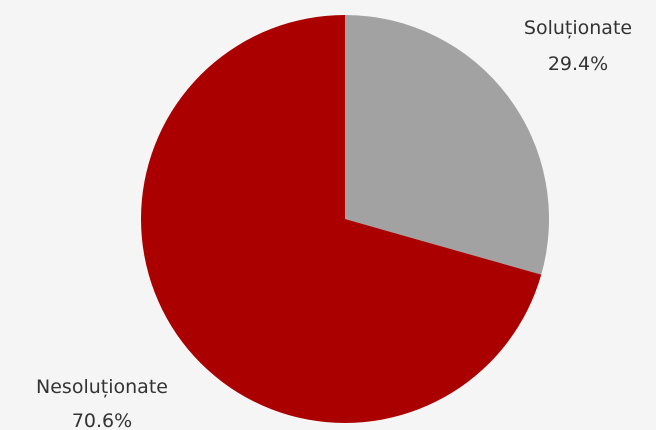 This screenshot has width=656, height=430. What do you see at coordinates (102, 420) in the screenshot?
I see `slice-value-nesolutionate: 70.6%` at bounding box center [102, 420].